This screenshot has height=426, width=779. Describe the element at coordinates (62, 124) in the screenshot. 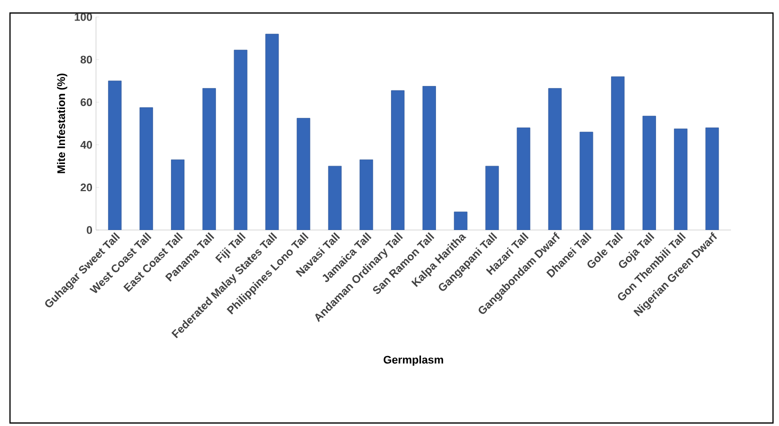

I see `y-axis-title: Mite Infestation (%)` at that location.